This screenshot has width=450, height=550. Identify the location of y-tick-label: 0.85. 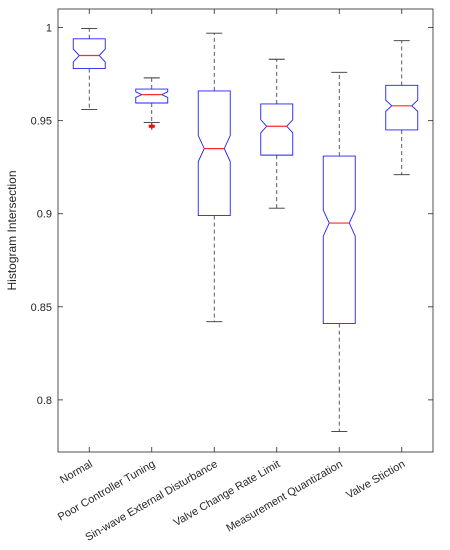
(41, 308).